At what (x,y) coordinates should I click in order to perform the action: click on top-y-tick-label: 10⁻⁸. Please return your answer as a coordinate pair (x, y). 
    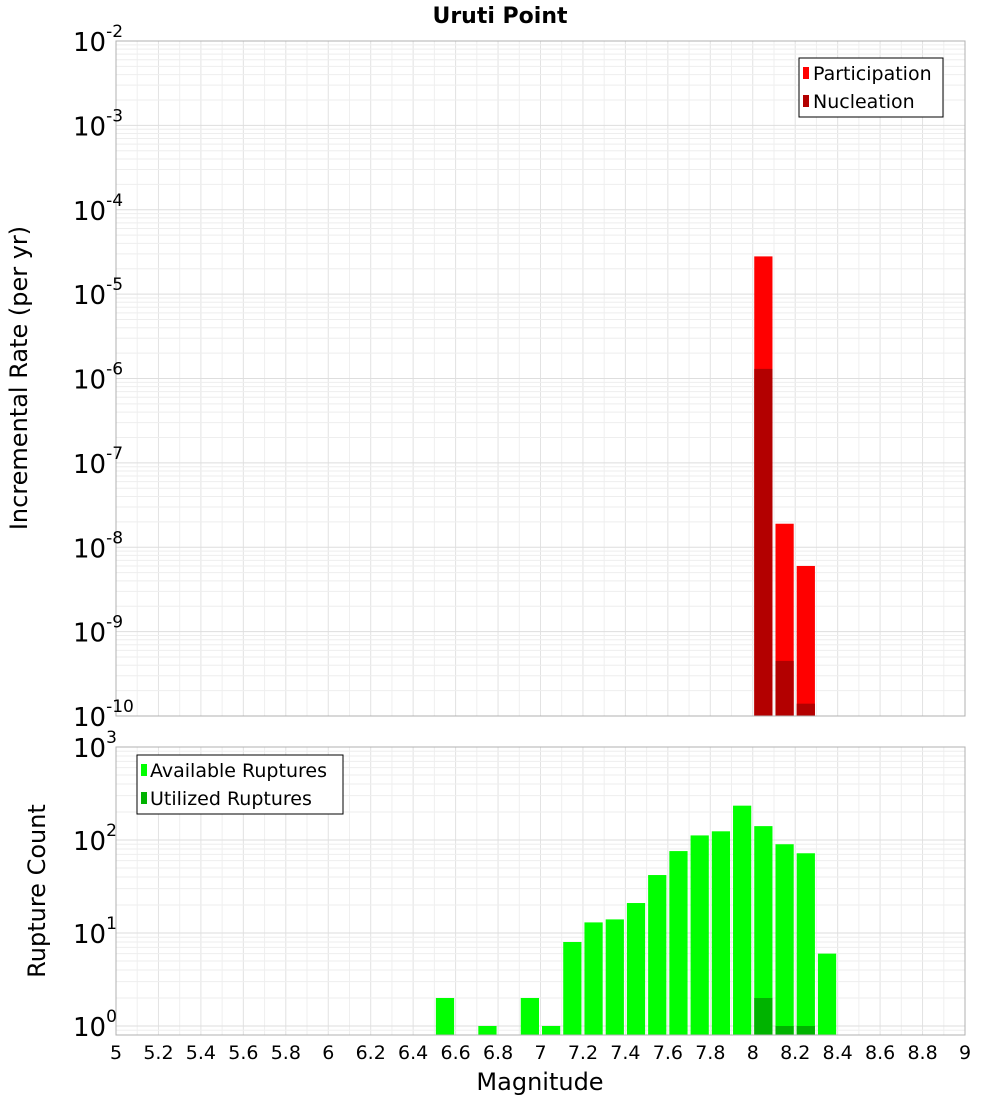
    Looking at the image, I should click on (98, 546).